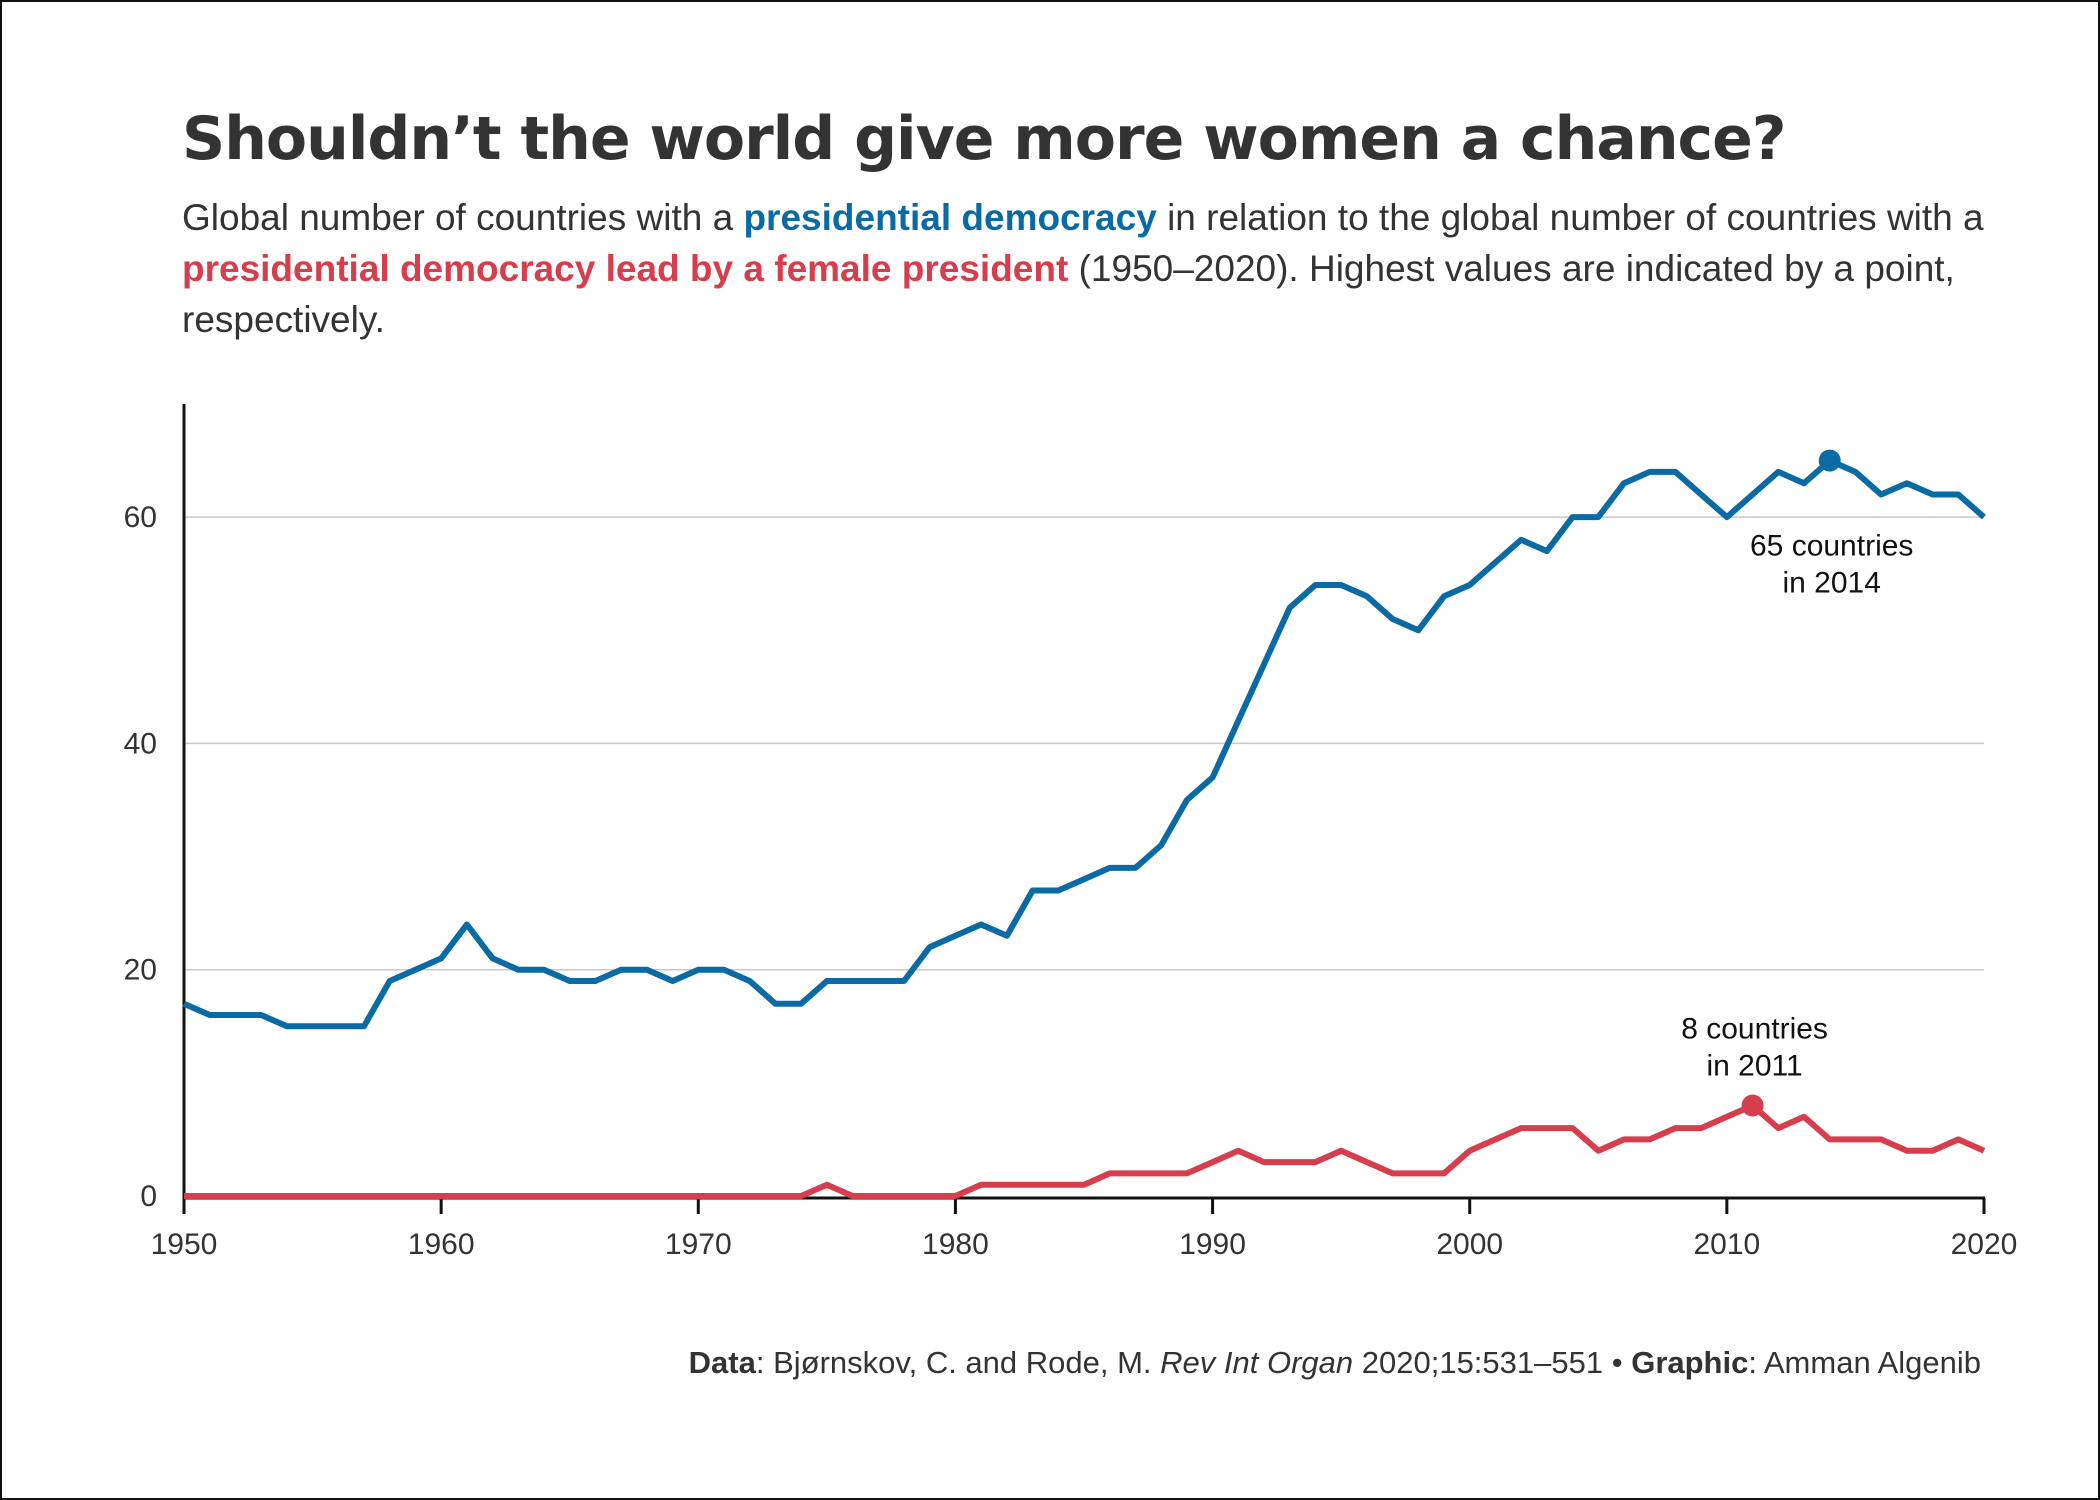  What do you see at coordinates (140, 517) in the screenshot?
I see `y-tick-label-60: 60` at bounding box center [140, 517].